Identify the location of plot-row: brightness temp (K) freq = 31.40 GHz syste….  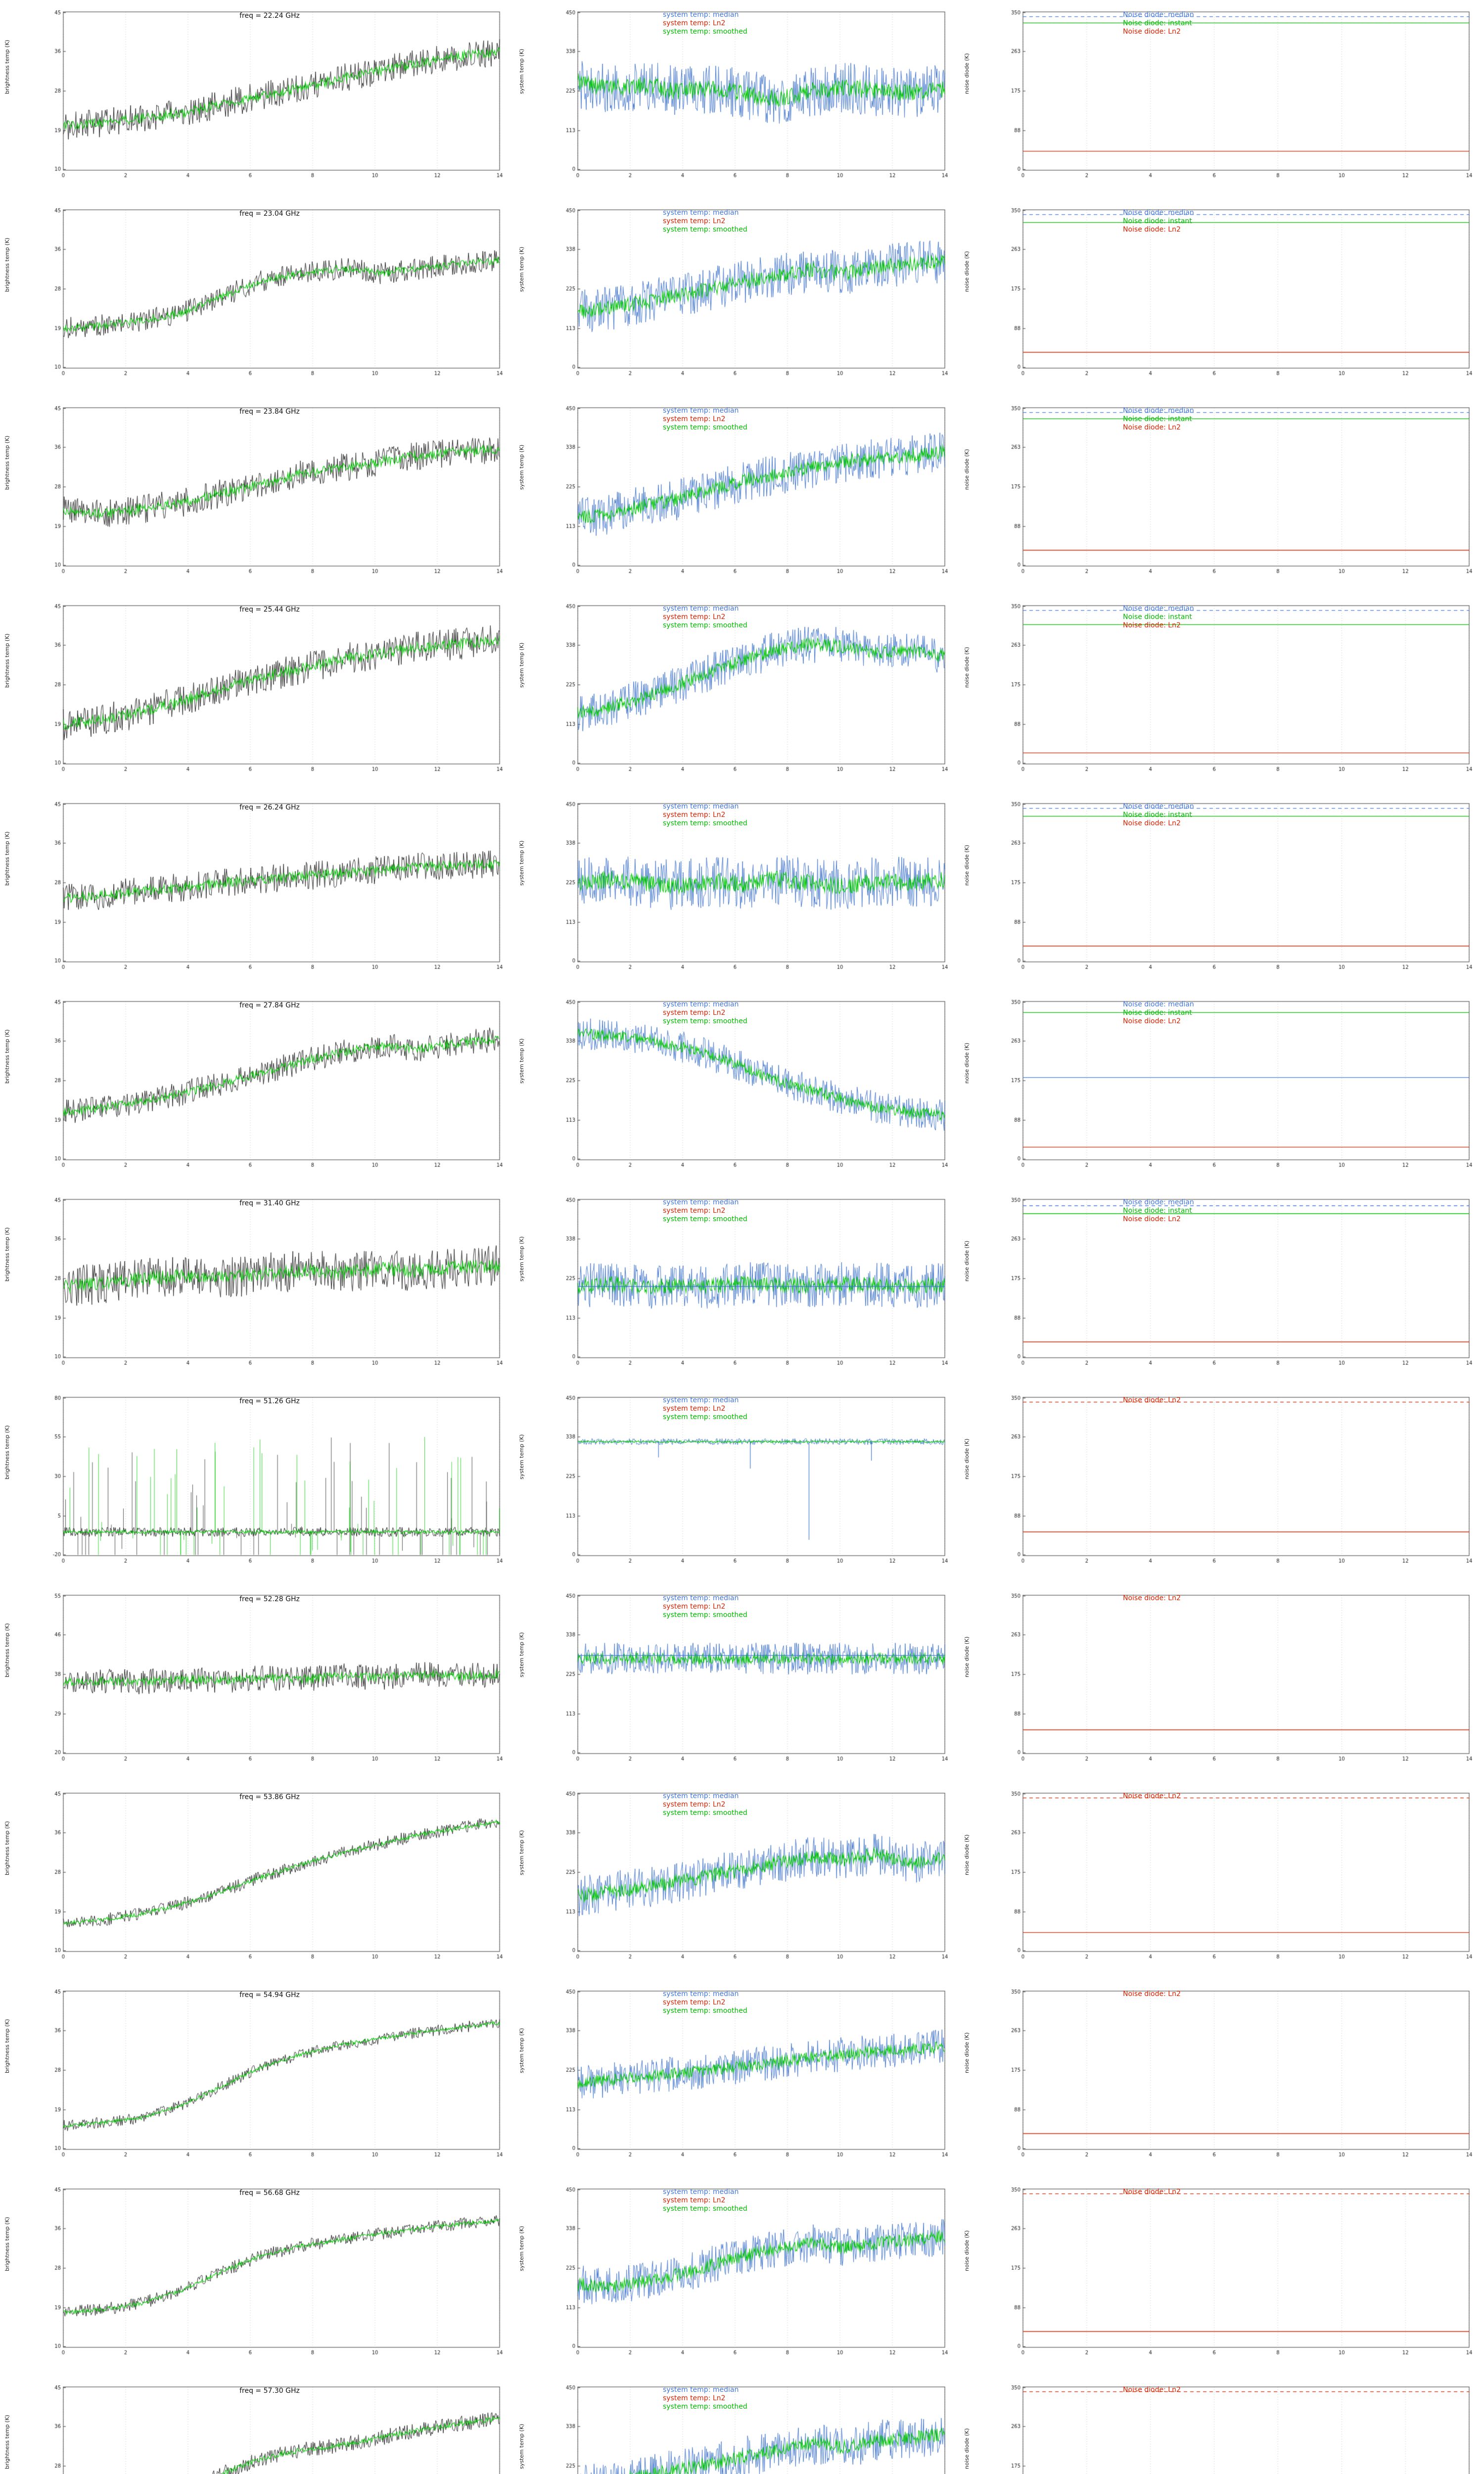
(742, 1287).